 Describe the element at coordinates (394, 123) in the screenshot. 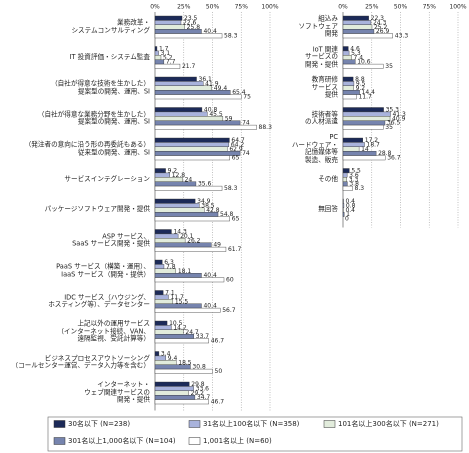

I see `value-label: 36.5` at that location.